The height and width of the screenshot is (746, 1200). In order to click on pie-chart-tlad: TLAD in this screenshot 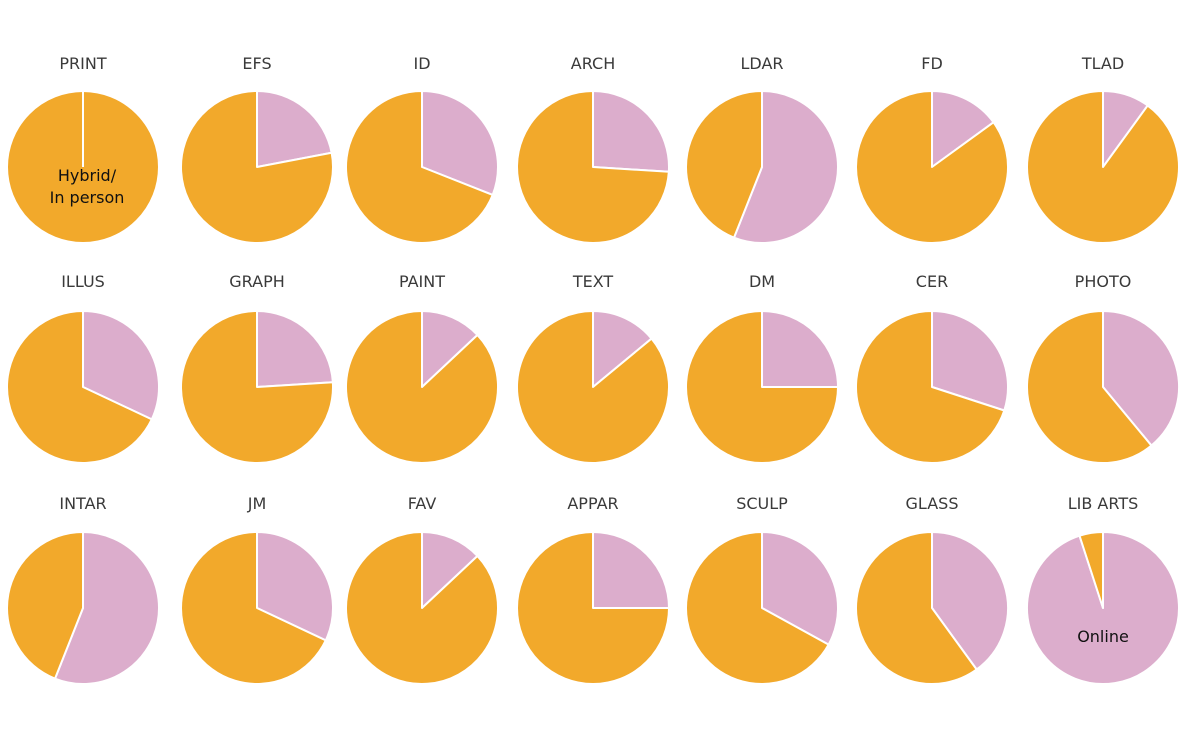, I will do `click(1103, 149)`.